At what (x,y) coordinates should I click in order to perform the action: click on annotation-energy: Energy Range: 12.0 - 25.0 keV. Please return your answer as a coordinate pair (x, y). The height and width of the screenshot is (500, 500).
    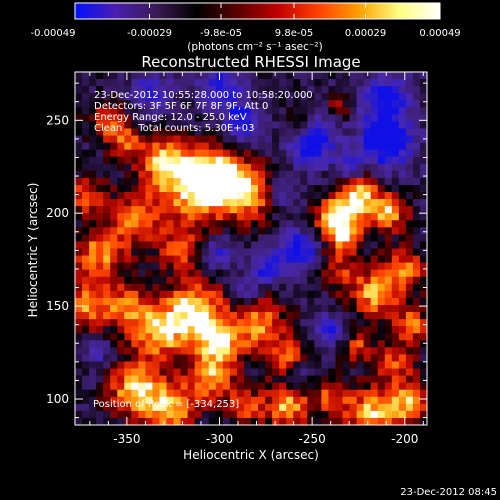
    Looking at the image, I should click on (170, 117).